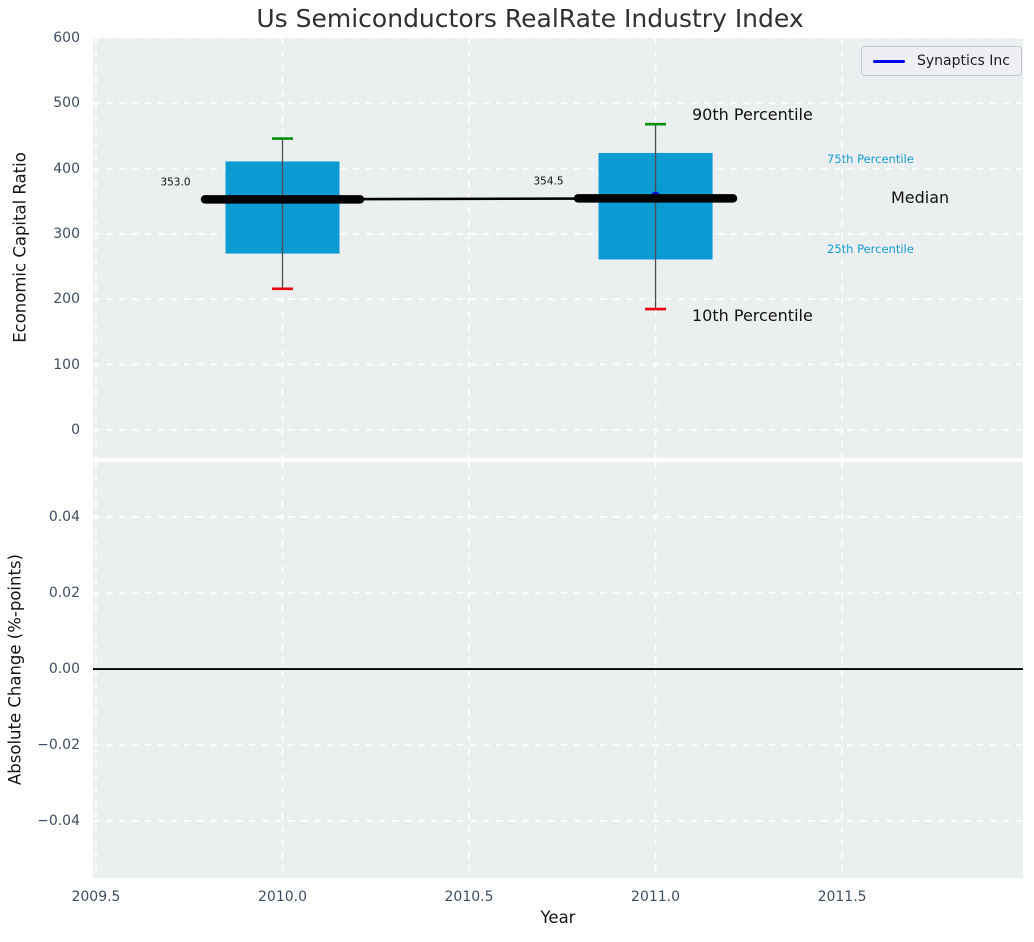 The image size is (1034, 942). What do you see at coordinates (752, 315) in the screenshot?
I see `annotation-10th-percentile: 10th Percentile` at bounding box center [752, 315].